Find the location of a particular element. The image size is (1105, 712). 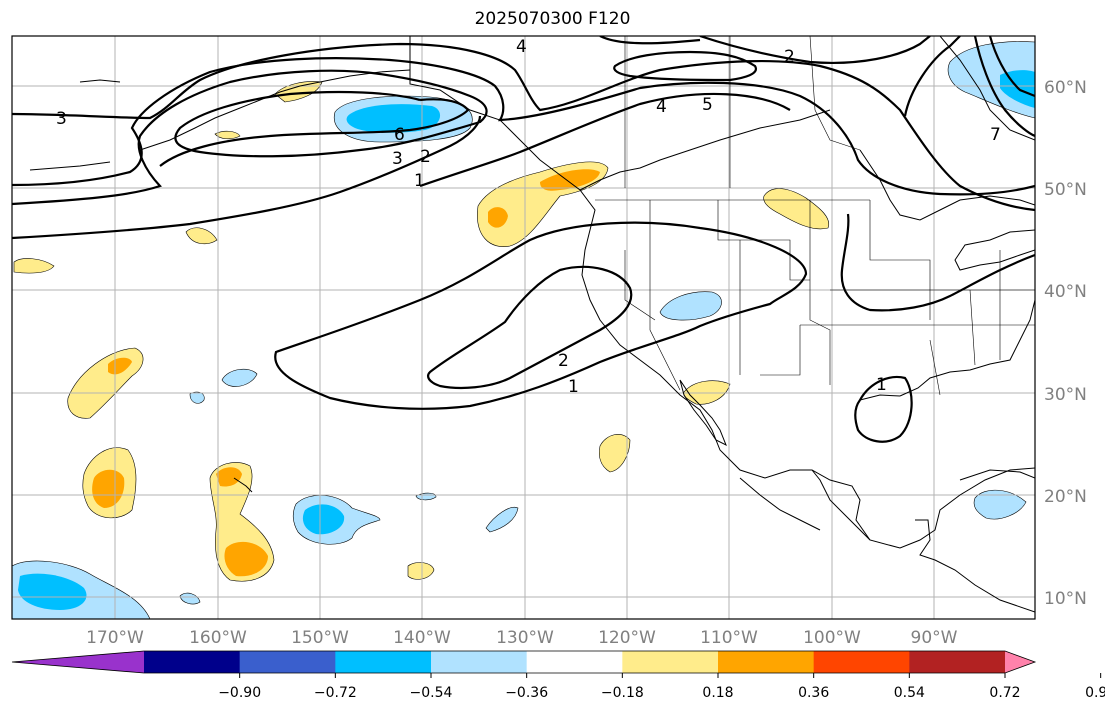

latitude-axis: 60°N 50°N 40°N 30°N 20°N 10°N is located at coordinates (1065, 343).